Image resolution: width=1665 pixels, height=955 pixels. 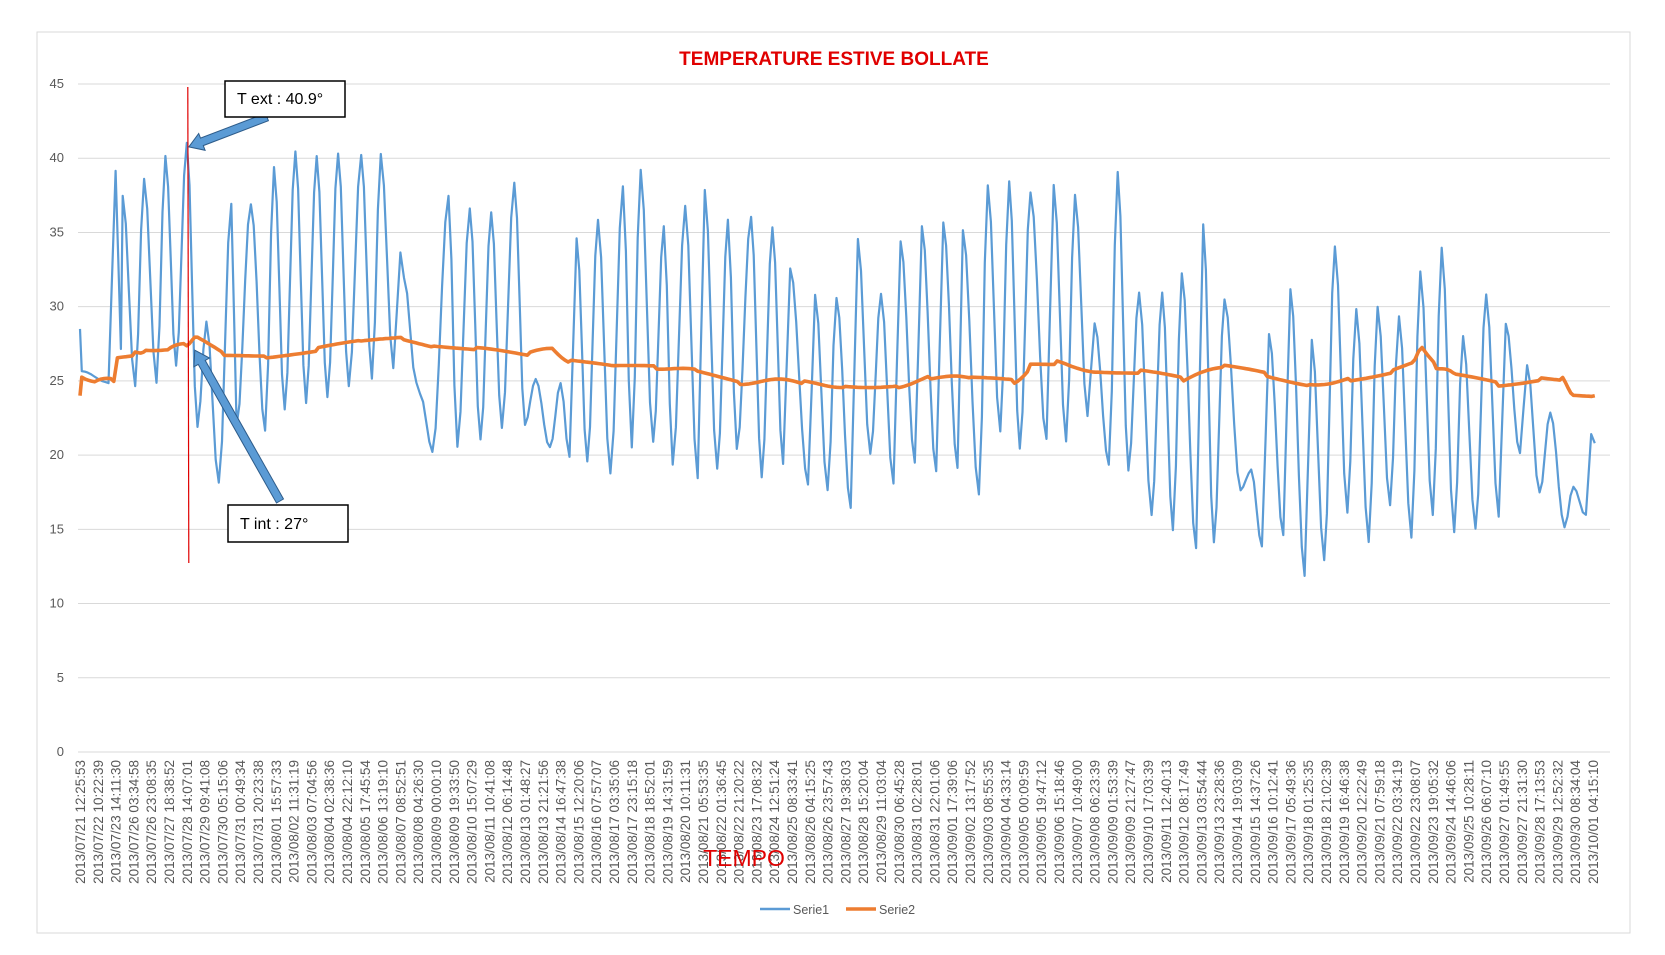 I want to click on x-tick-label: 2013/07/31 20:23:38, so click(x=258, y=822).